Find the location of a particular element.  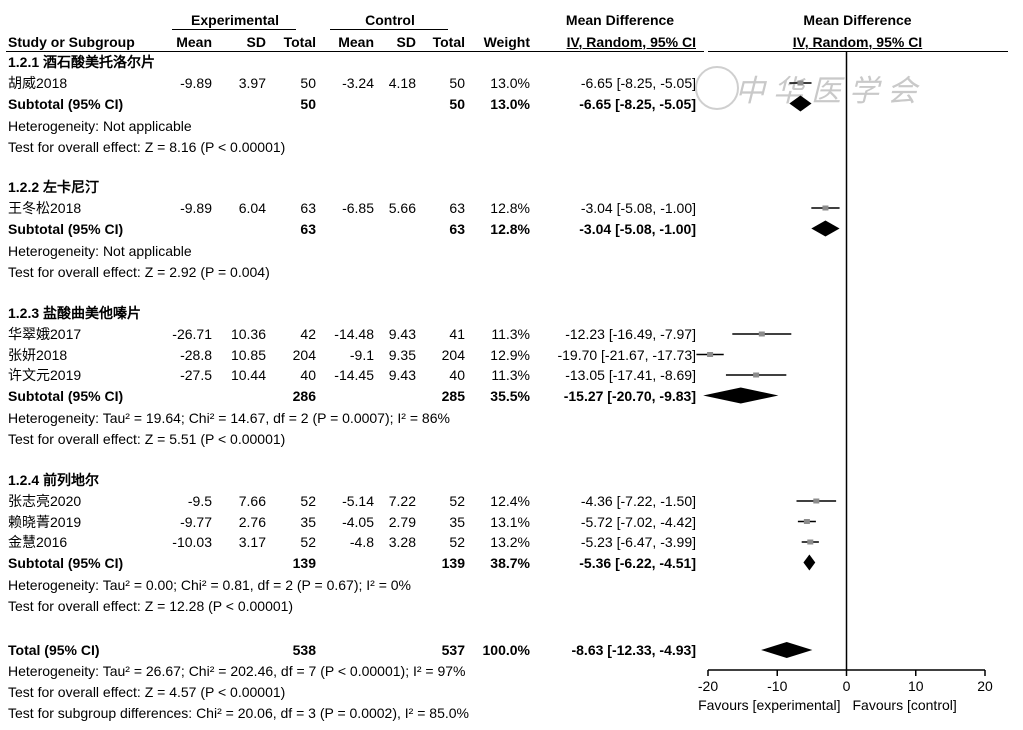

subtotal-c-total: 50 is located at coordinates (457, 103).